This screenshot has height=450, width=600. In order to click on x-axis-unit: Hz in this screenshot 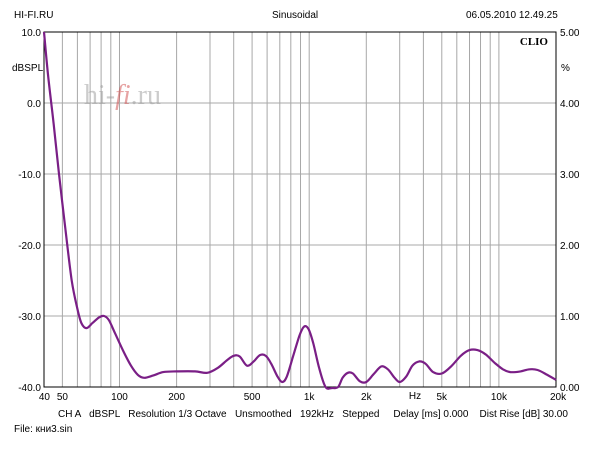, I will do `click(415, 396)`.